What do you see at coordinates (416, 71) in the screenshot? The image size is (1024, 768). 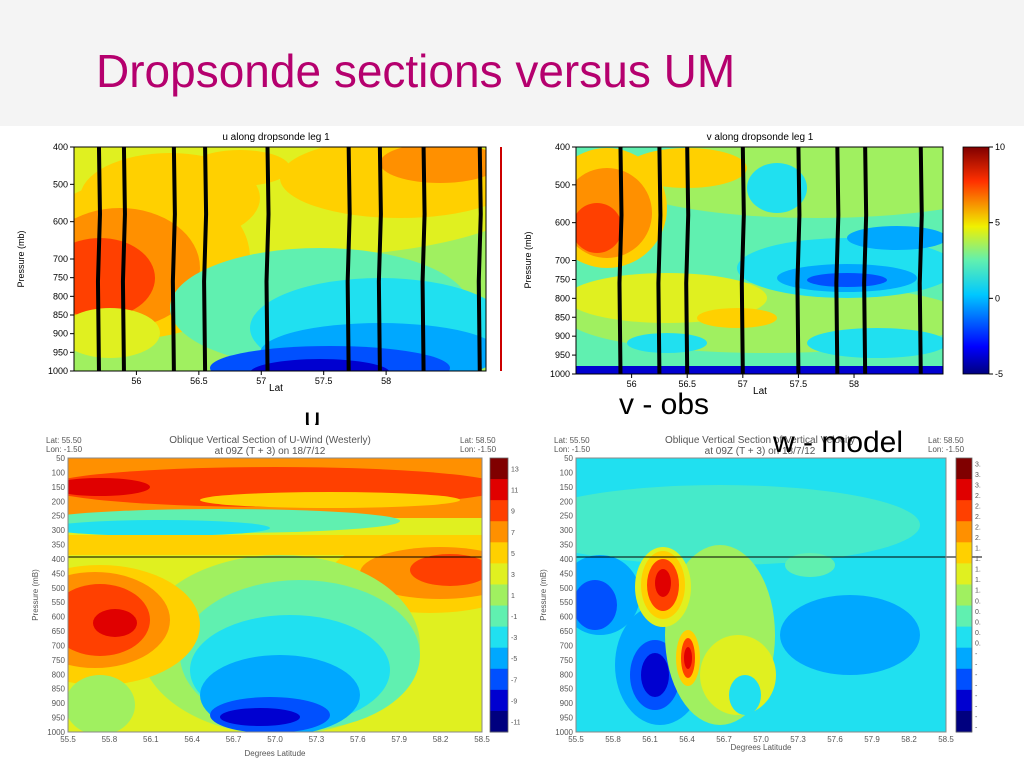 I see `slide-title: Dropsonde sections versus UM` at bounding box center [416, 71].